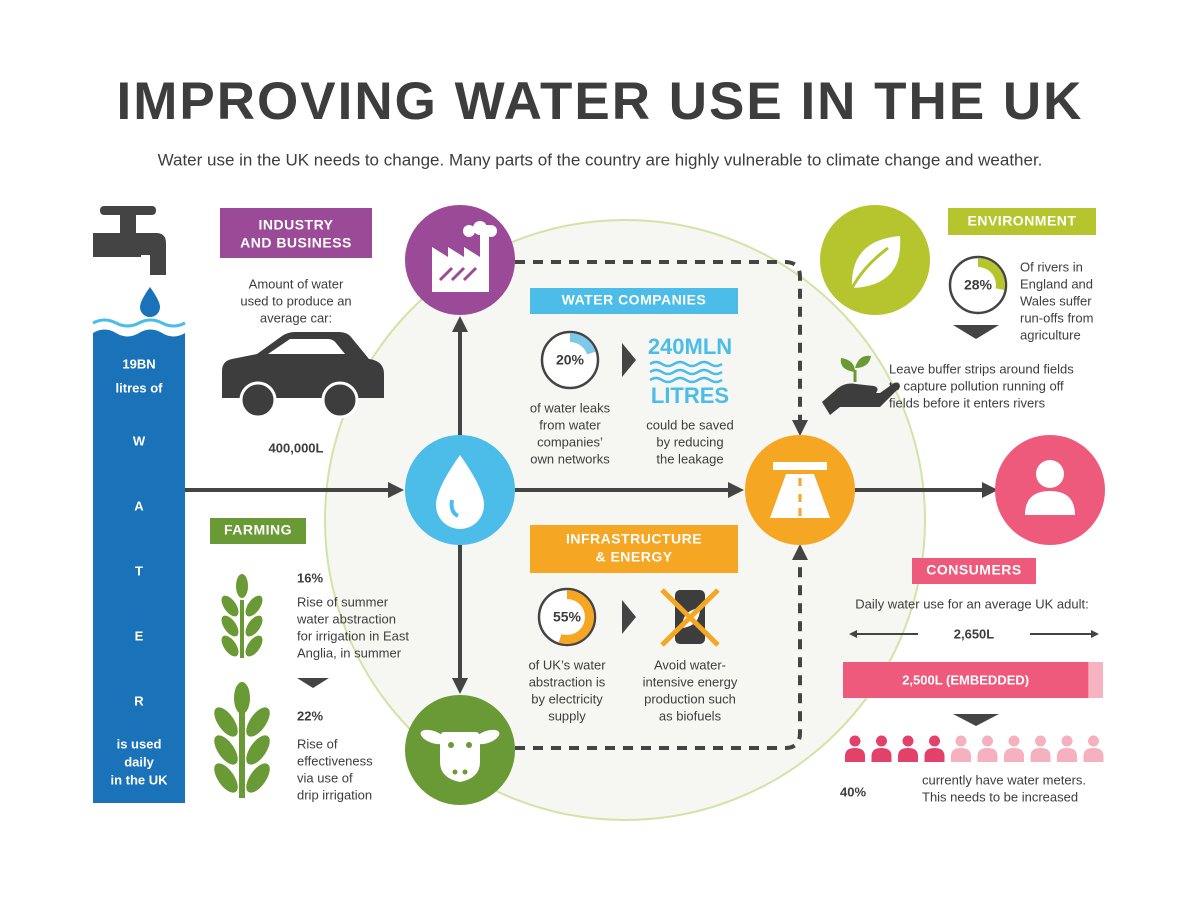  What do you see at coordinates (317, 743) in the screenshot?
I see `text: Rise of` at bounding box center [317, 743].